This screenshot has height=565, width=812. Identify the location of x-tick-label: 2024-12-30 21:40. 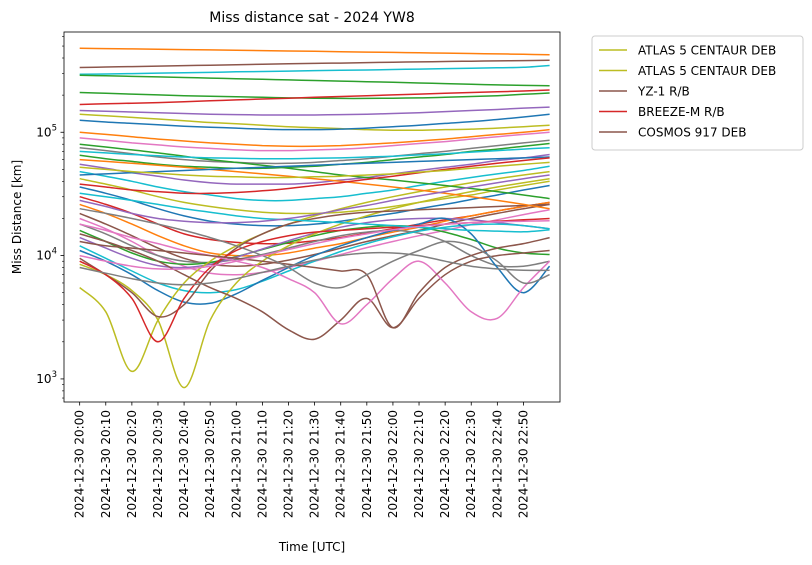
(341, 464).